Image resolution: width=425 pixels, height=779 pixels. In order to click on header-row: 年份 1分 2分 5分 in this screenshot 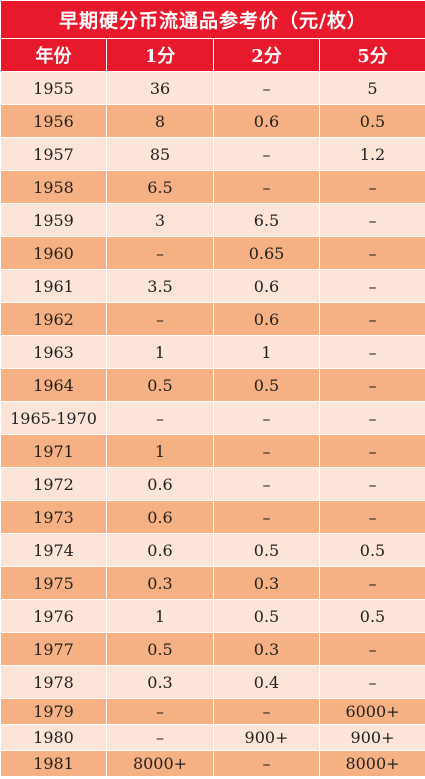, I will do `click(212, 55)`.